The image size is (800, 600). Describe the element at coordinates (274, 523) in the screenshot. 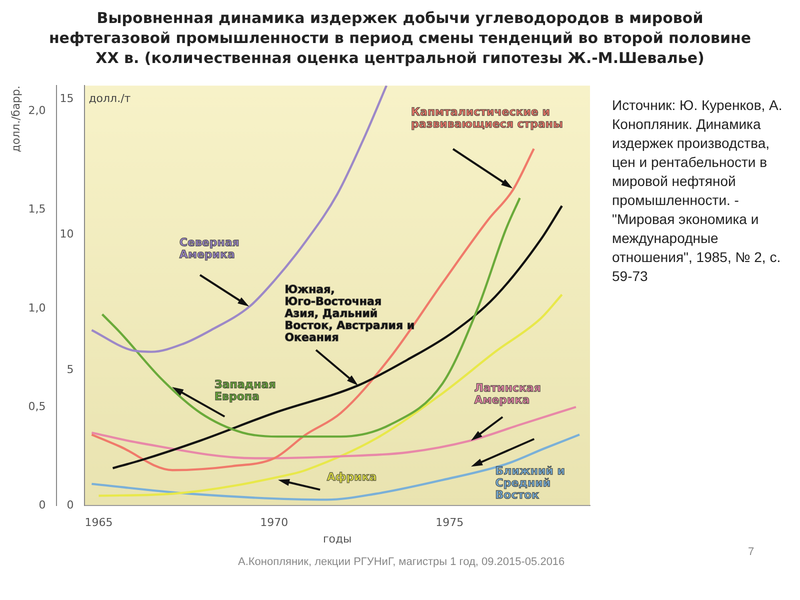

I see `x-tick-label: 1970` at that location.